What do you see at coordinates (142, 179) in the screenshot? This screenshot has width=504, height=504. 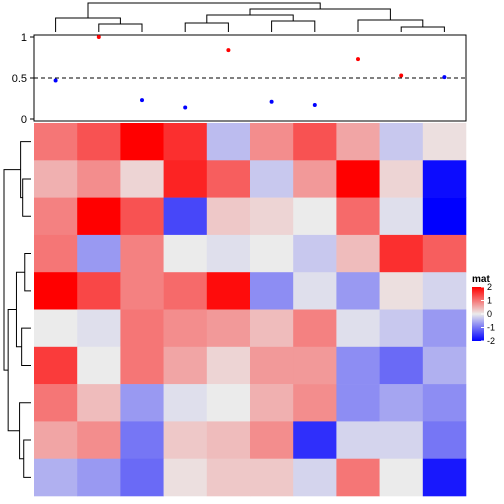 I see `heatmap-cell-r2-c3` at bounding box center [142, 179].